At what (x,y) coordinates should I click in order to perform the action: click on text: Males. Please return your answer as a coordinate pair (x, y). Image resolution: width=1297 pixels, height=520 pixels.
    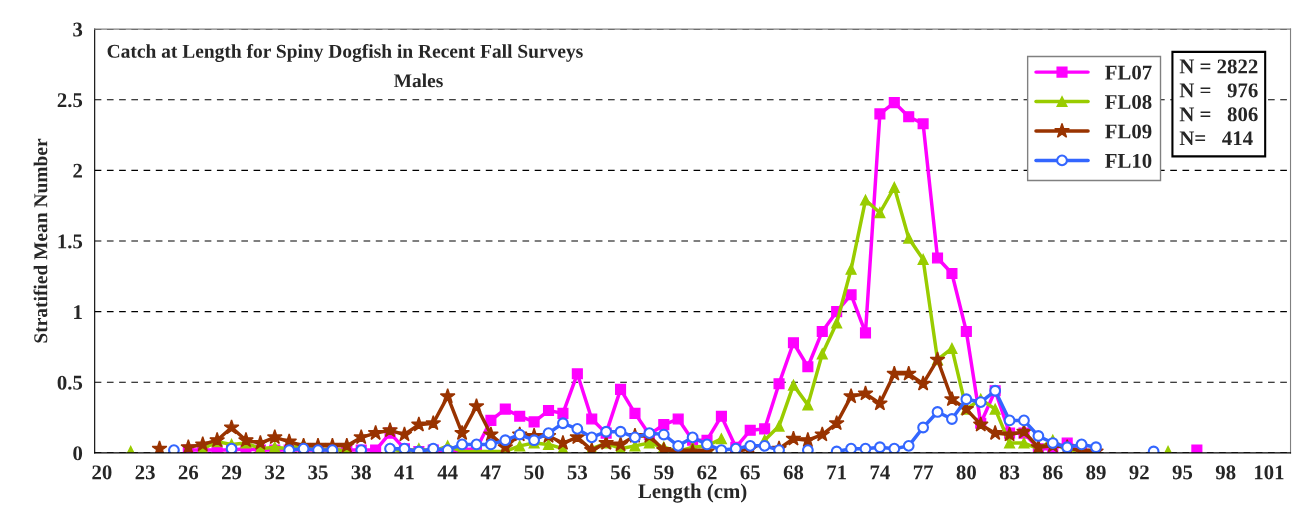
    Looking at the image, I should click on (418, 80).